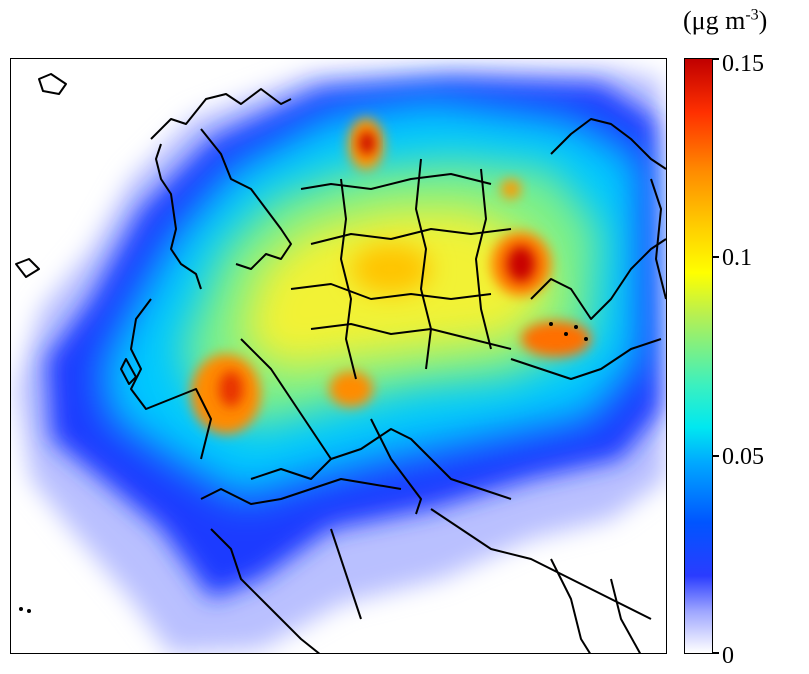  I want to click on hotspot-center-north, so click(391, 269).